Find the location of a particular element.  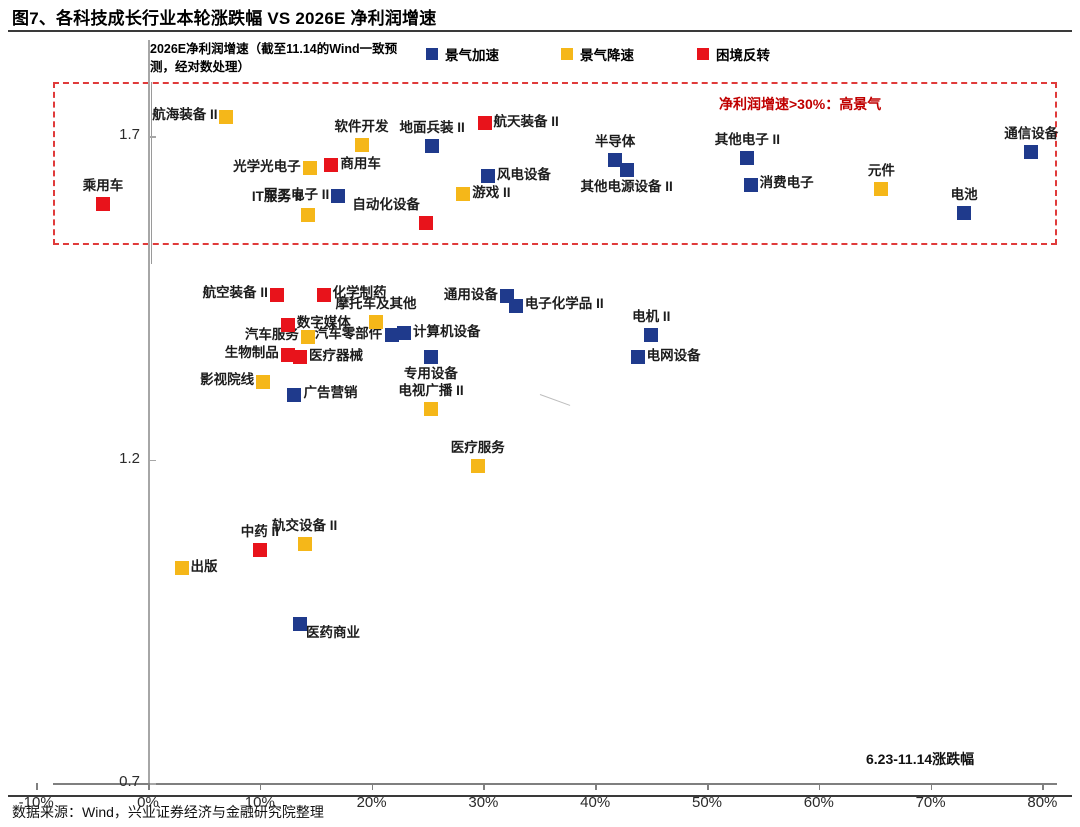

data-point-label: 影视院线 is located at coordinates (227, 380).